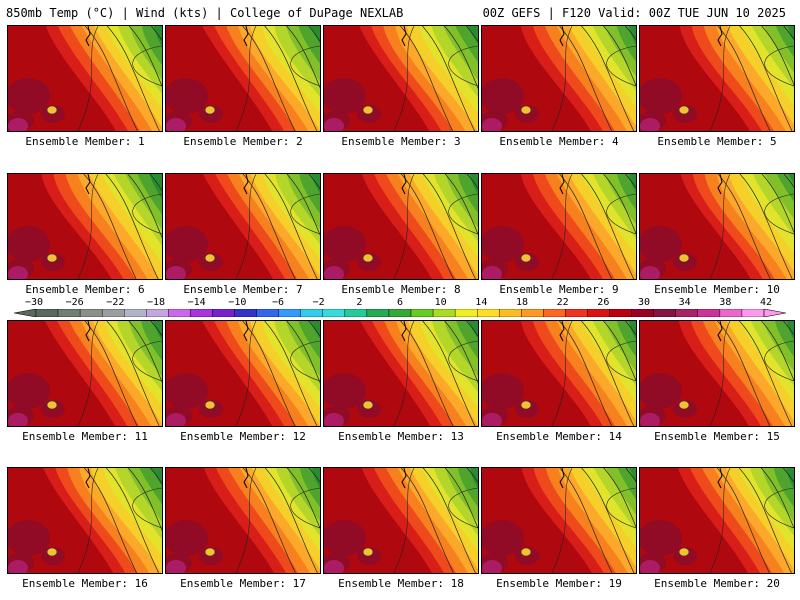  I want to click on colorbar-tick-label: 6, so click(400, 302).